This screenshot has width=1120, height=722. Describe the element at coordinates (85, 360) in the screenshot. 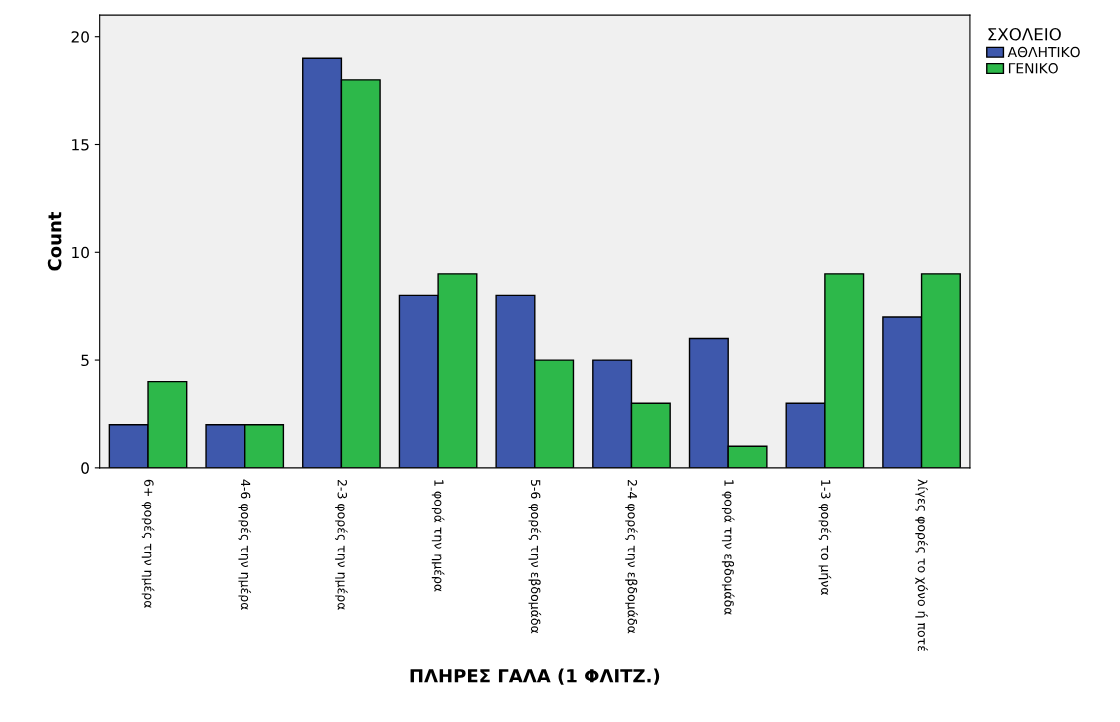

I see `y-tick-label: 5` at that location.